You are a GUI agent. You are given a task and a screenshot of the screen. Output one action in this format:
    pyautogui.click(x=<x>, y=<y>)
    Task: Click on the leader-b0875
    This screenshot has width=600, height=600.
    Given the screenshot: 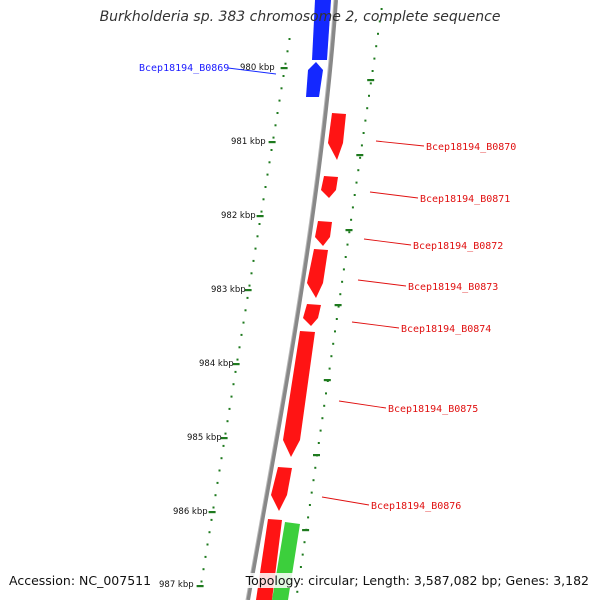 What is the action you would take?
    pyautogui.click(x=362, y=404)
    